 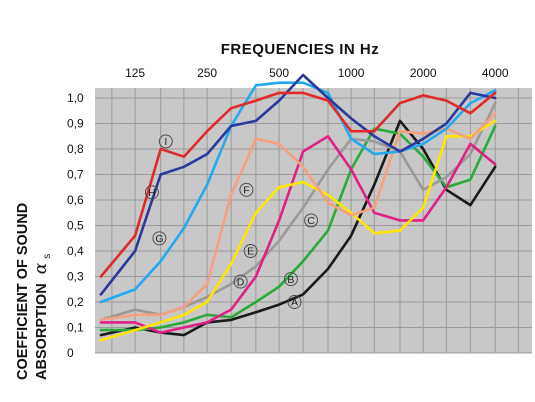 I want to click on y-tick-label: 0,5, so click(x=75, y=226).